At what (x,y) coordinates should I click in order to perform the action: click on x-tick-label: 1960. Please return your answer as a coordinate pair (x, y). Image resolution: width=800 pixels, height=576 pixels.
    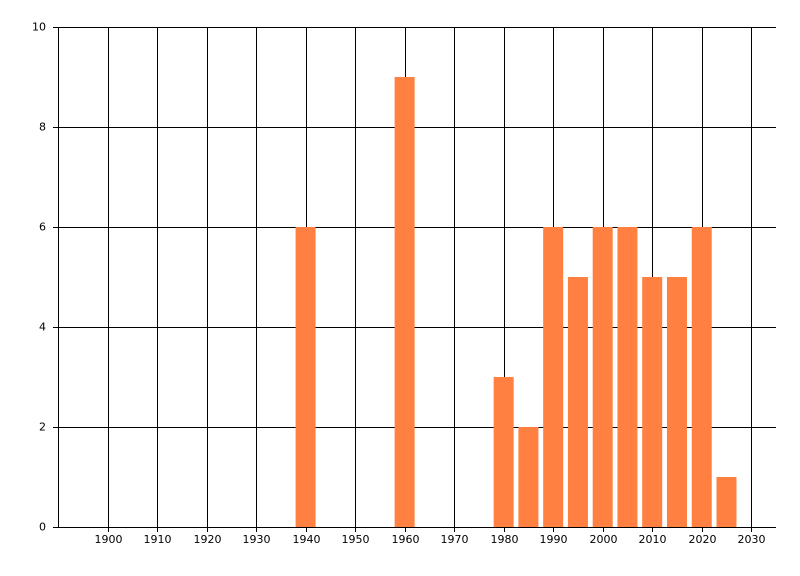
    Looking at the image, I should click on (406, 539).